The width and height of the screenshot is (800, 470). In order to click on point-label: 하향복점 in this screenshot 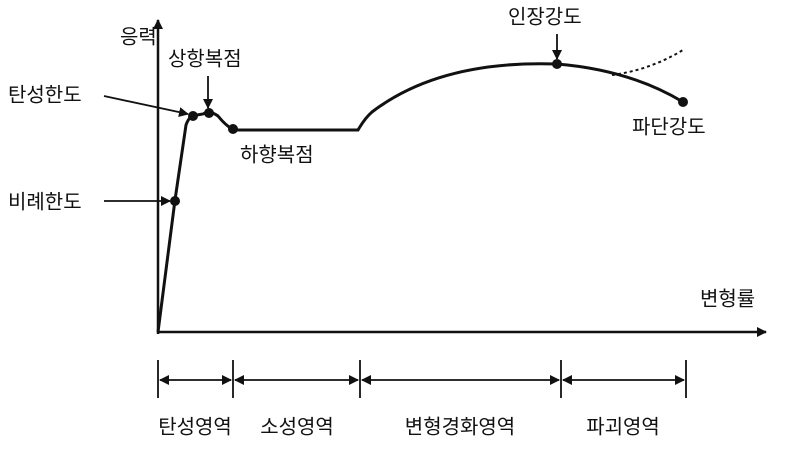, I will do `click(277, 155)`.